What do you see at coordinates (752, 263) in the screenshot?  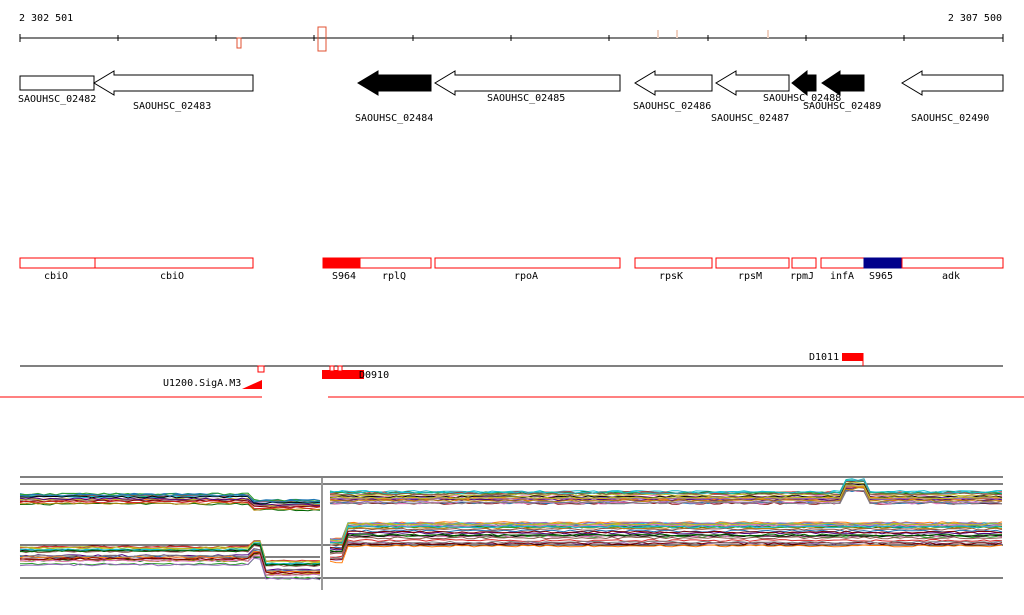 I see `annotation-box-rpsM` at bounding box center [752, 263].